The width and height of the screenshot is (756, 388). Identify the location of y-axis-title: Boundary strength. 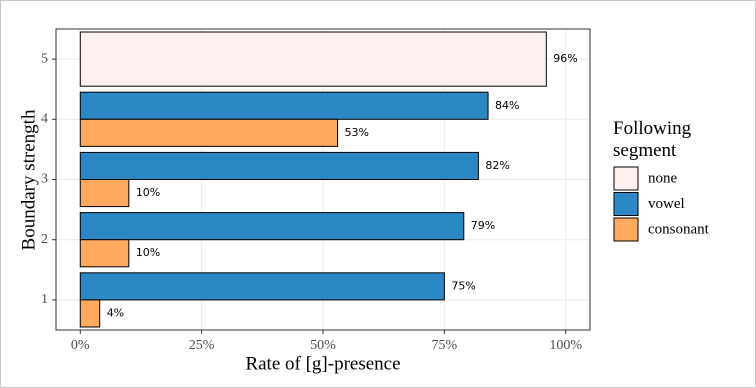
(28, 179).